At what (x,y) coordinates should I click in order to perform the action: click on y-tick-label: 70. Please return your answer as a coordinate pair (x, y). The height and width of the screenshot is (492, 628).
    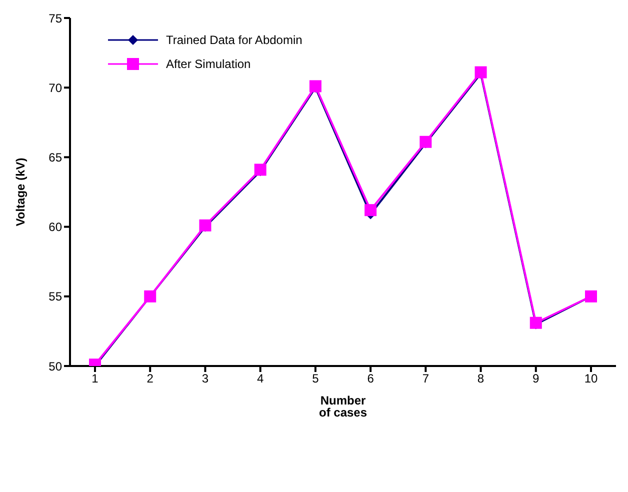
    Looking at the image, I should click on (55, 87).